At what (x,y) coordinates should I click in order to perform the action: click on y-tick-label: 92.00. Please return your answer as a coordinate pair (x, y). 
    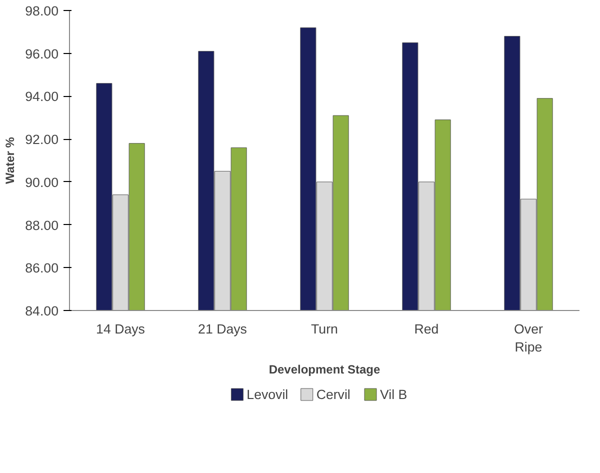
    Looking at the image, I should click on (42, 140).